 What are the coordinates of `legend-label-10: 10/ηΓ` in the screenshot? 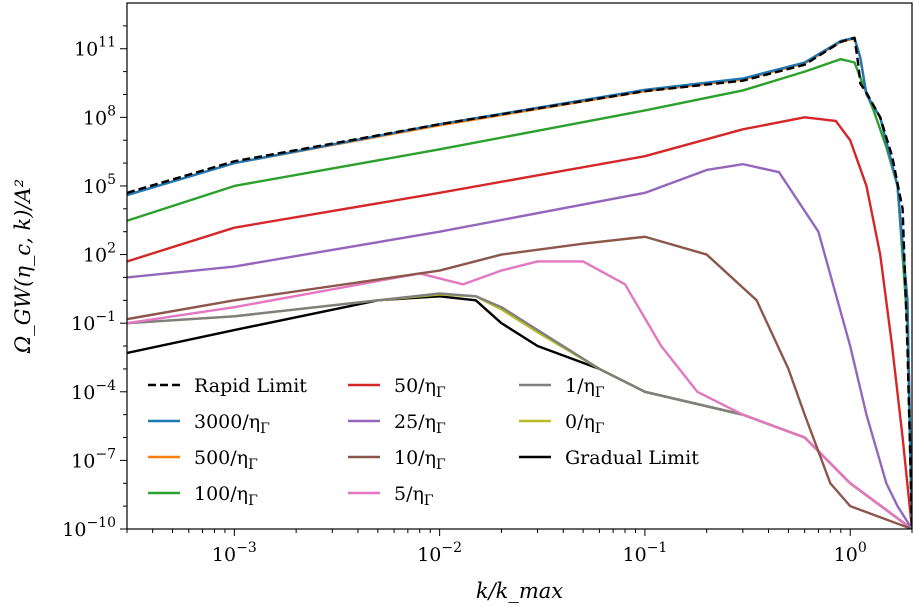 It's located at (420, 460).